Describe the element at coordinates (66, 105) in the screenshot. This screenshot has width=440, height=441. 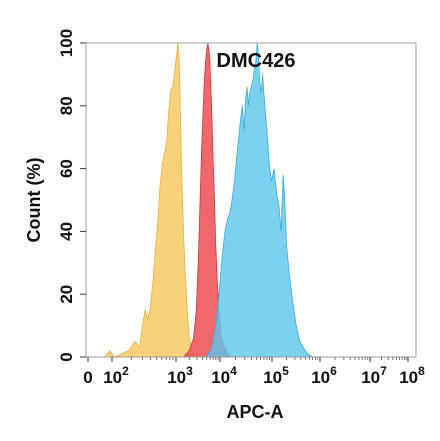
I see `y-tick-label: 80` at that location.